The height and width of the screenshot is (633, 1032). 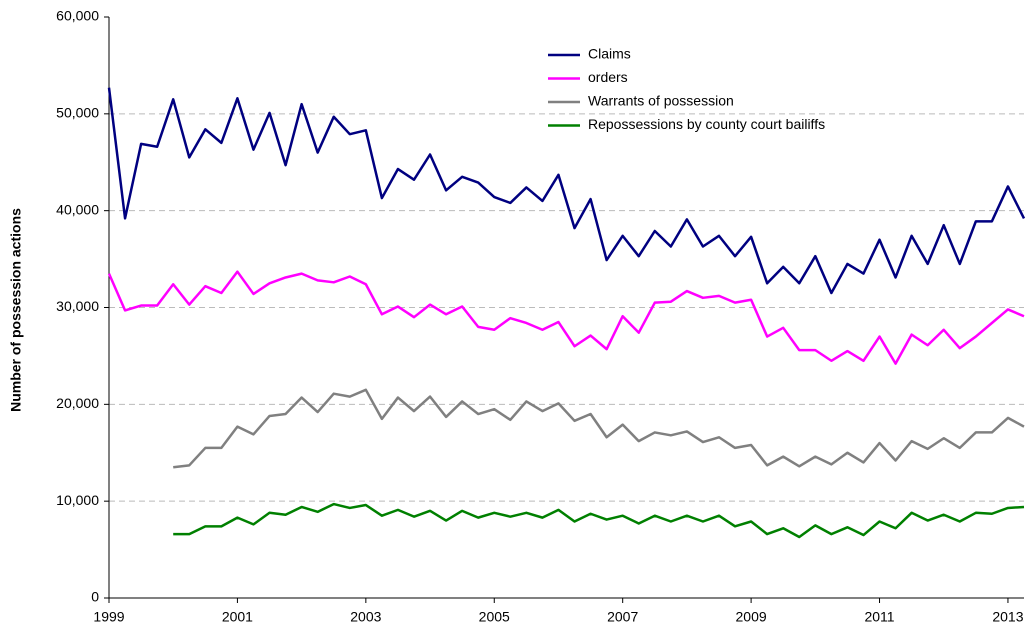 I want to click on x-tick-label: 2013, so click(x=1007, y=617).